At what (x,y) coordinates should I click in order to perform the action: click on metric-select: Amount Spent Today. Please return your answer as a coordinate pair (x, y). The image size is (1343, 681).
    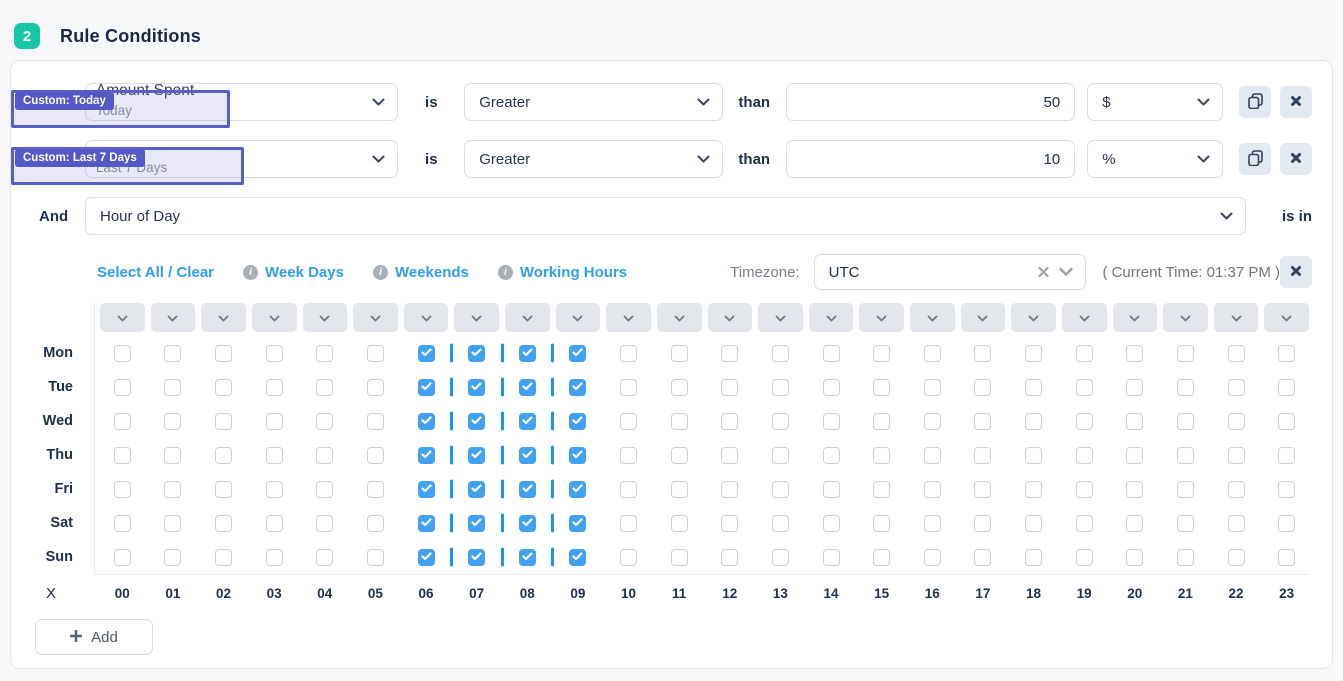
    Looking at the image, I should click on (241, 101).